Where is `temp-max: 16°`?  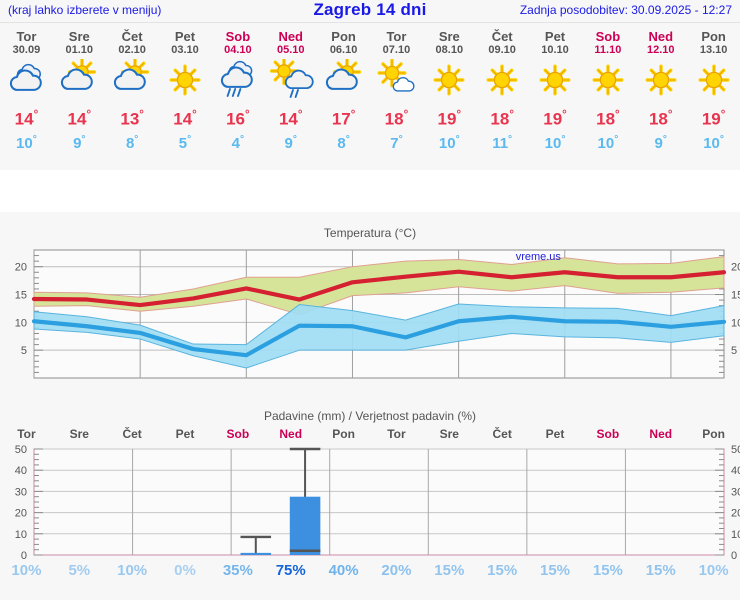
temp-max: 16° is located at coordinates (238, 119).